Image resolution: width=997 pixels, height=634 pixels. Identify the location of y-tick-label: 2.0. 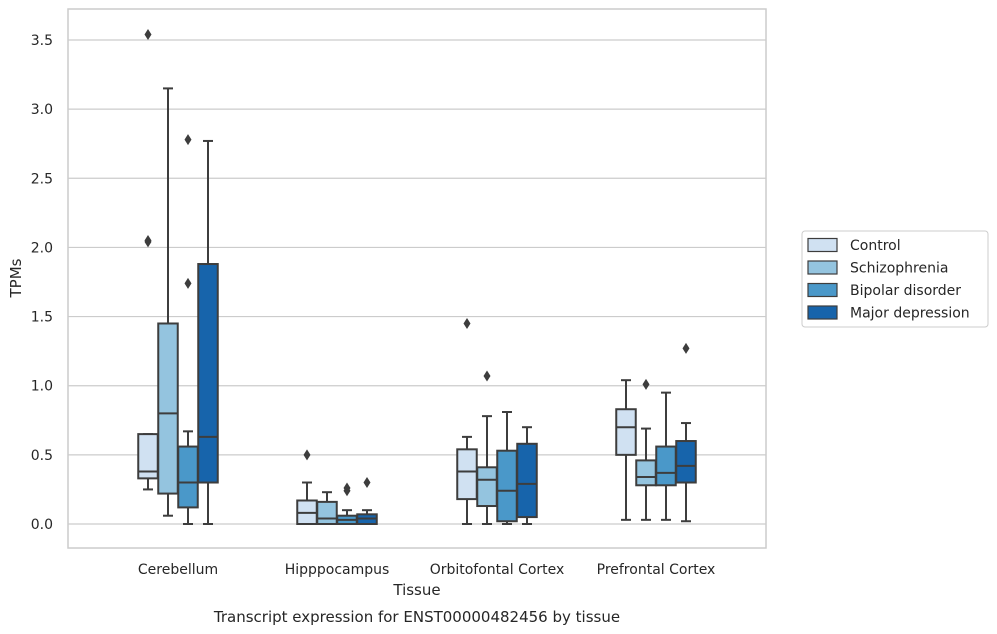
(42, 248).